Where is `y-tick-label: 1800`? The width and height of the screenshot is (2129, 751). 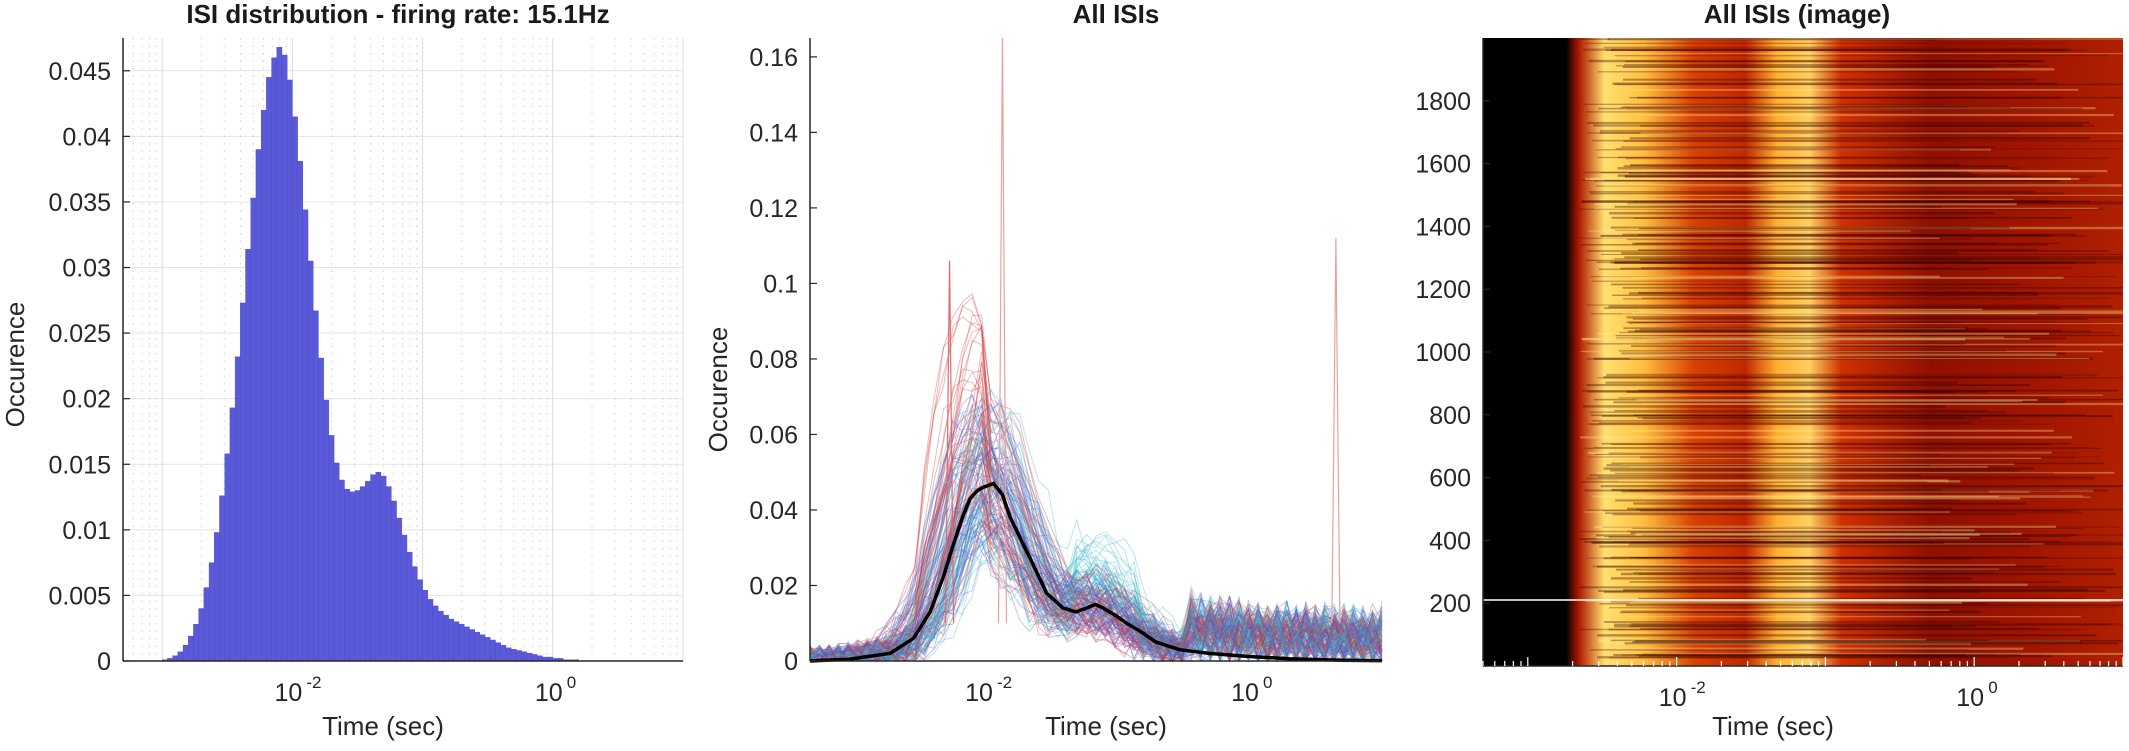
y-tick-label: 1800 is located at coordinates (1443, 102).